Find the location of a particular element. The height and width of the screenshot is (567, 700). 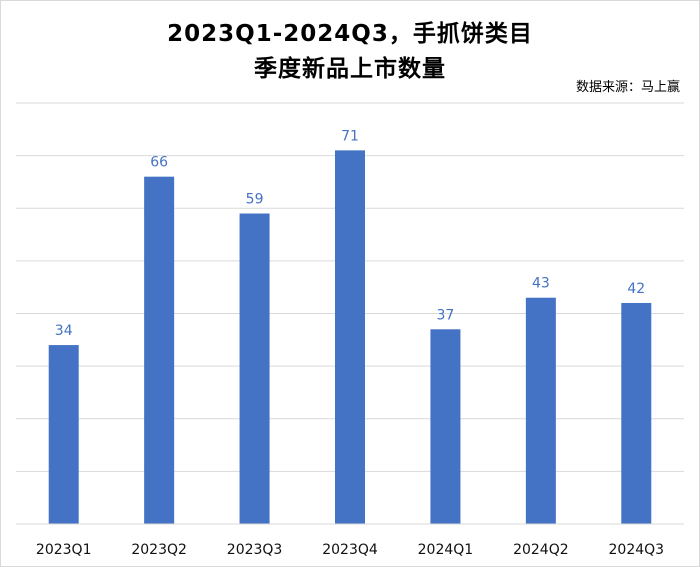

source-note: 数据来源：马上赢 is located at coordinates (627, 87).